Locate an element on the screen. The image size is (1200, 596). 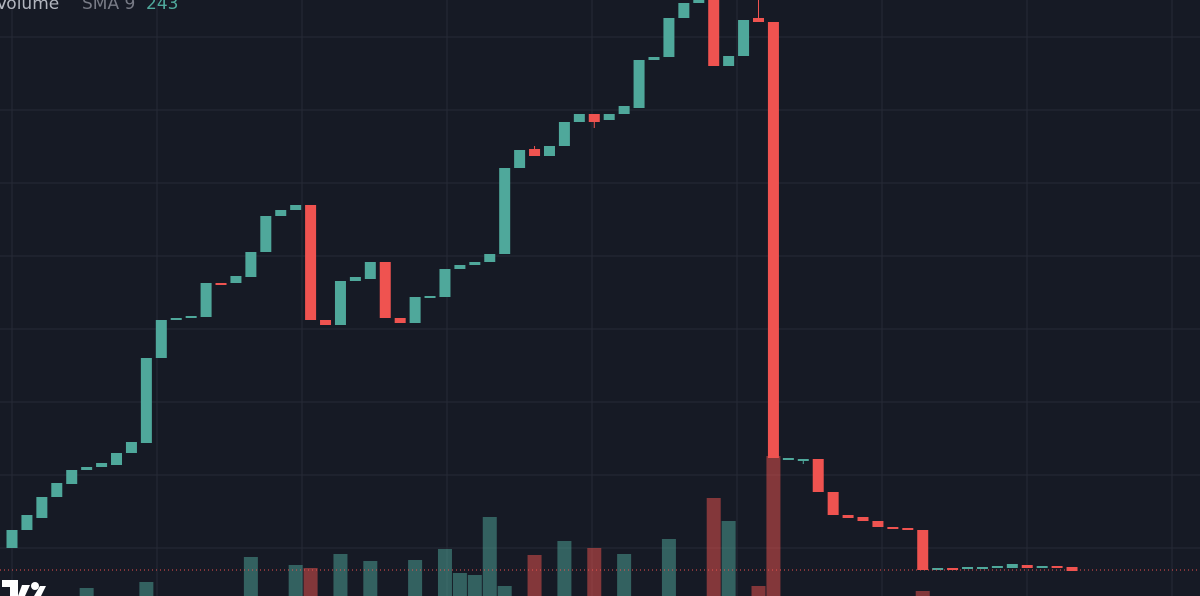
logo is located at coordinates (24, 588).